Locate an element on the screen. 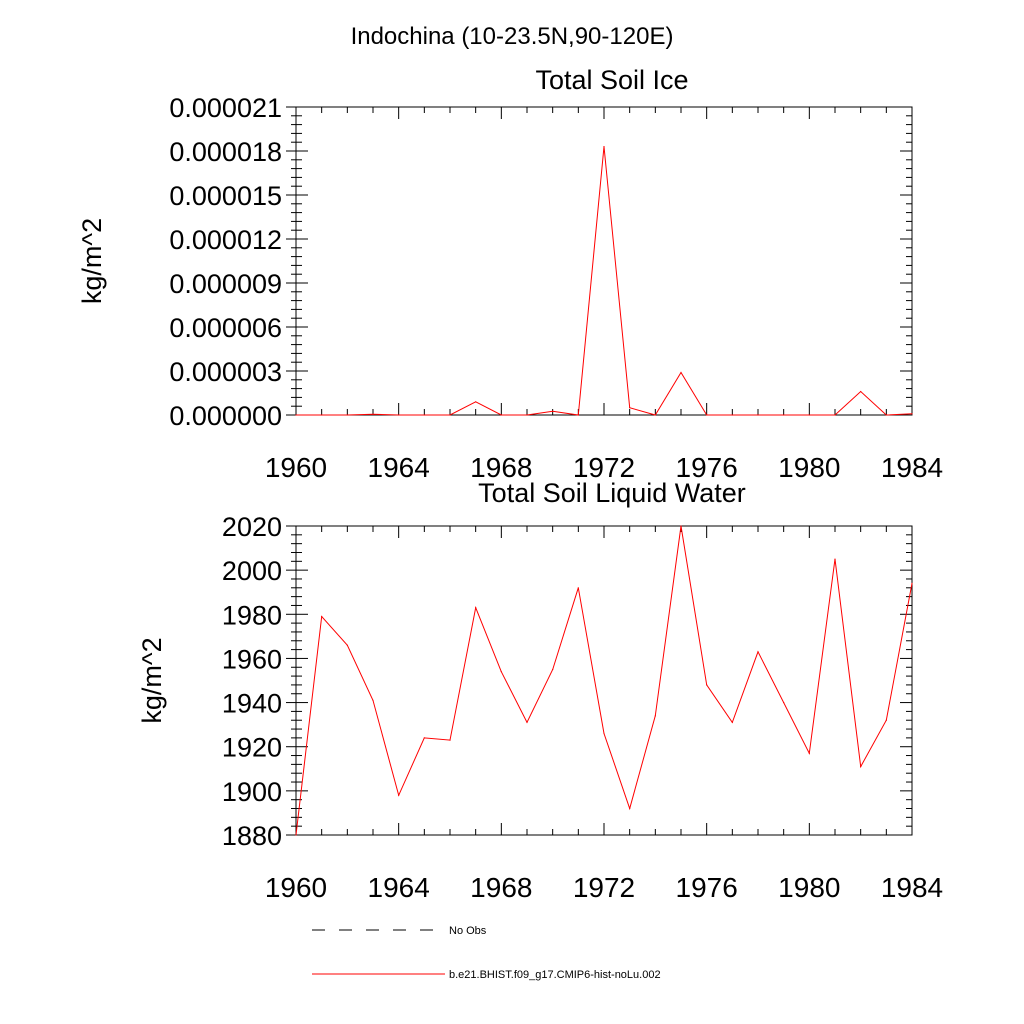  y-tick-label: 0.000009 is located at coordinates (225, 284).